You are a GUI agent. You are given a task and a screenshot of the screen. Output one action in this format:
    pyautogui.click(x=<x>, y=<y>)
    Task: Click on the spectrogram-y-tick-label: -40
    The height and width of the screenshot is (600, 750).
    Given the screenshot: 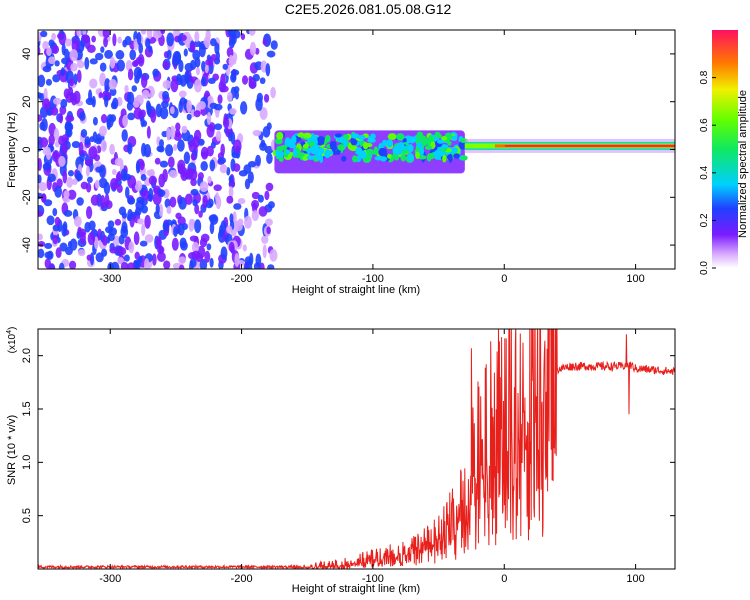 What is the action you would take?
    pyautogui.click(x=27, y=245)
    